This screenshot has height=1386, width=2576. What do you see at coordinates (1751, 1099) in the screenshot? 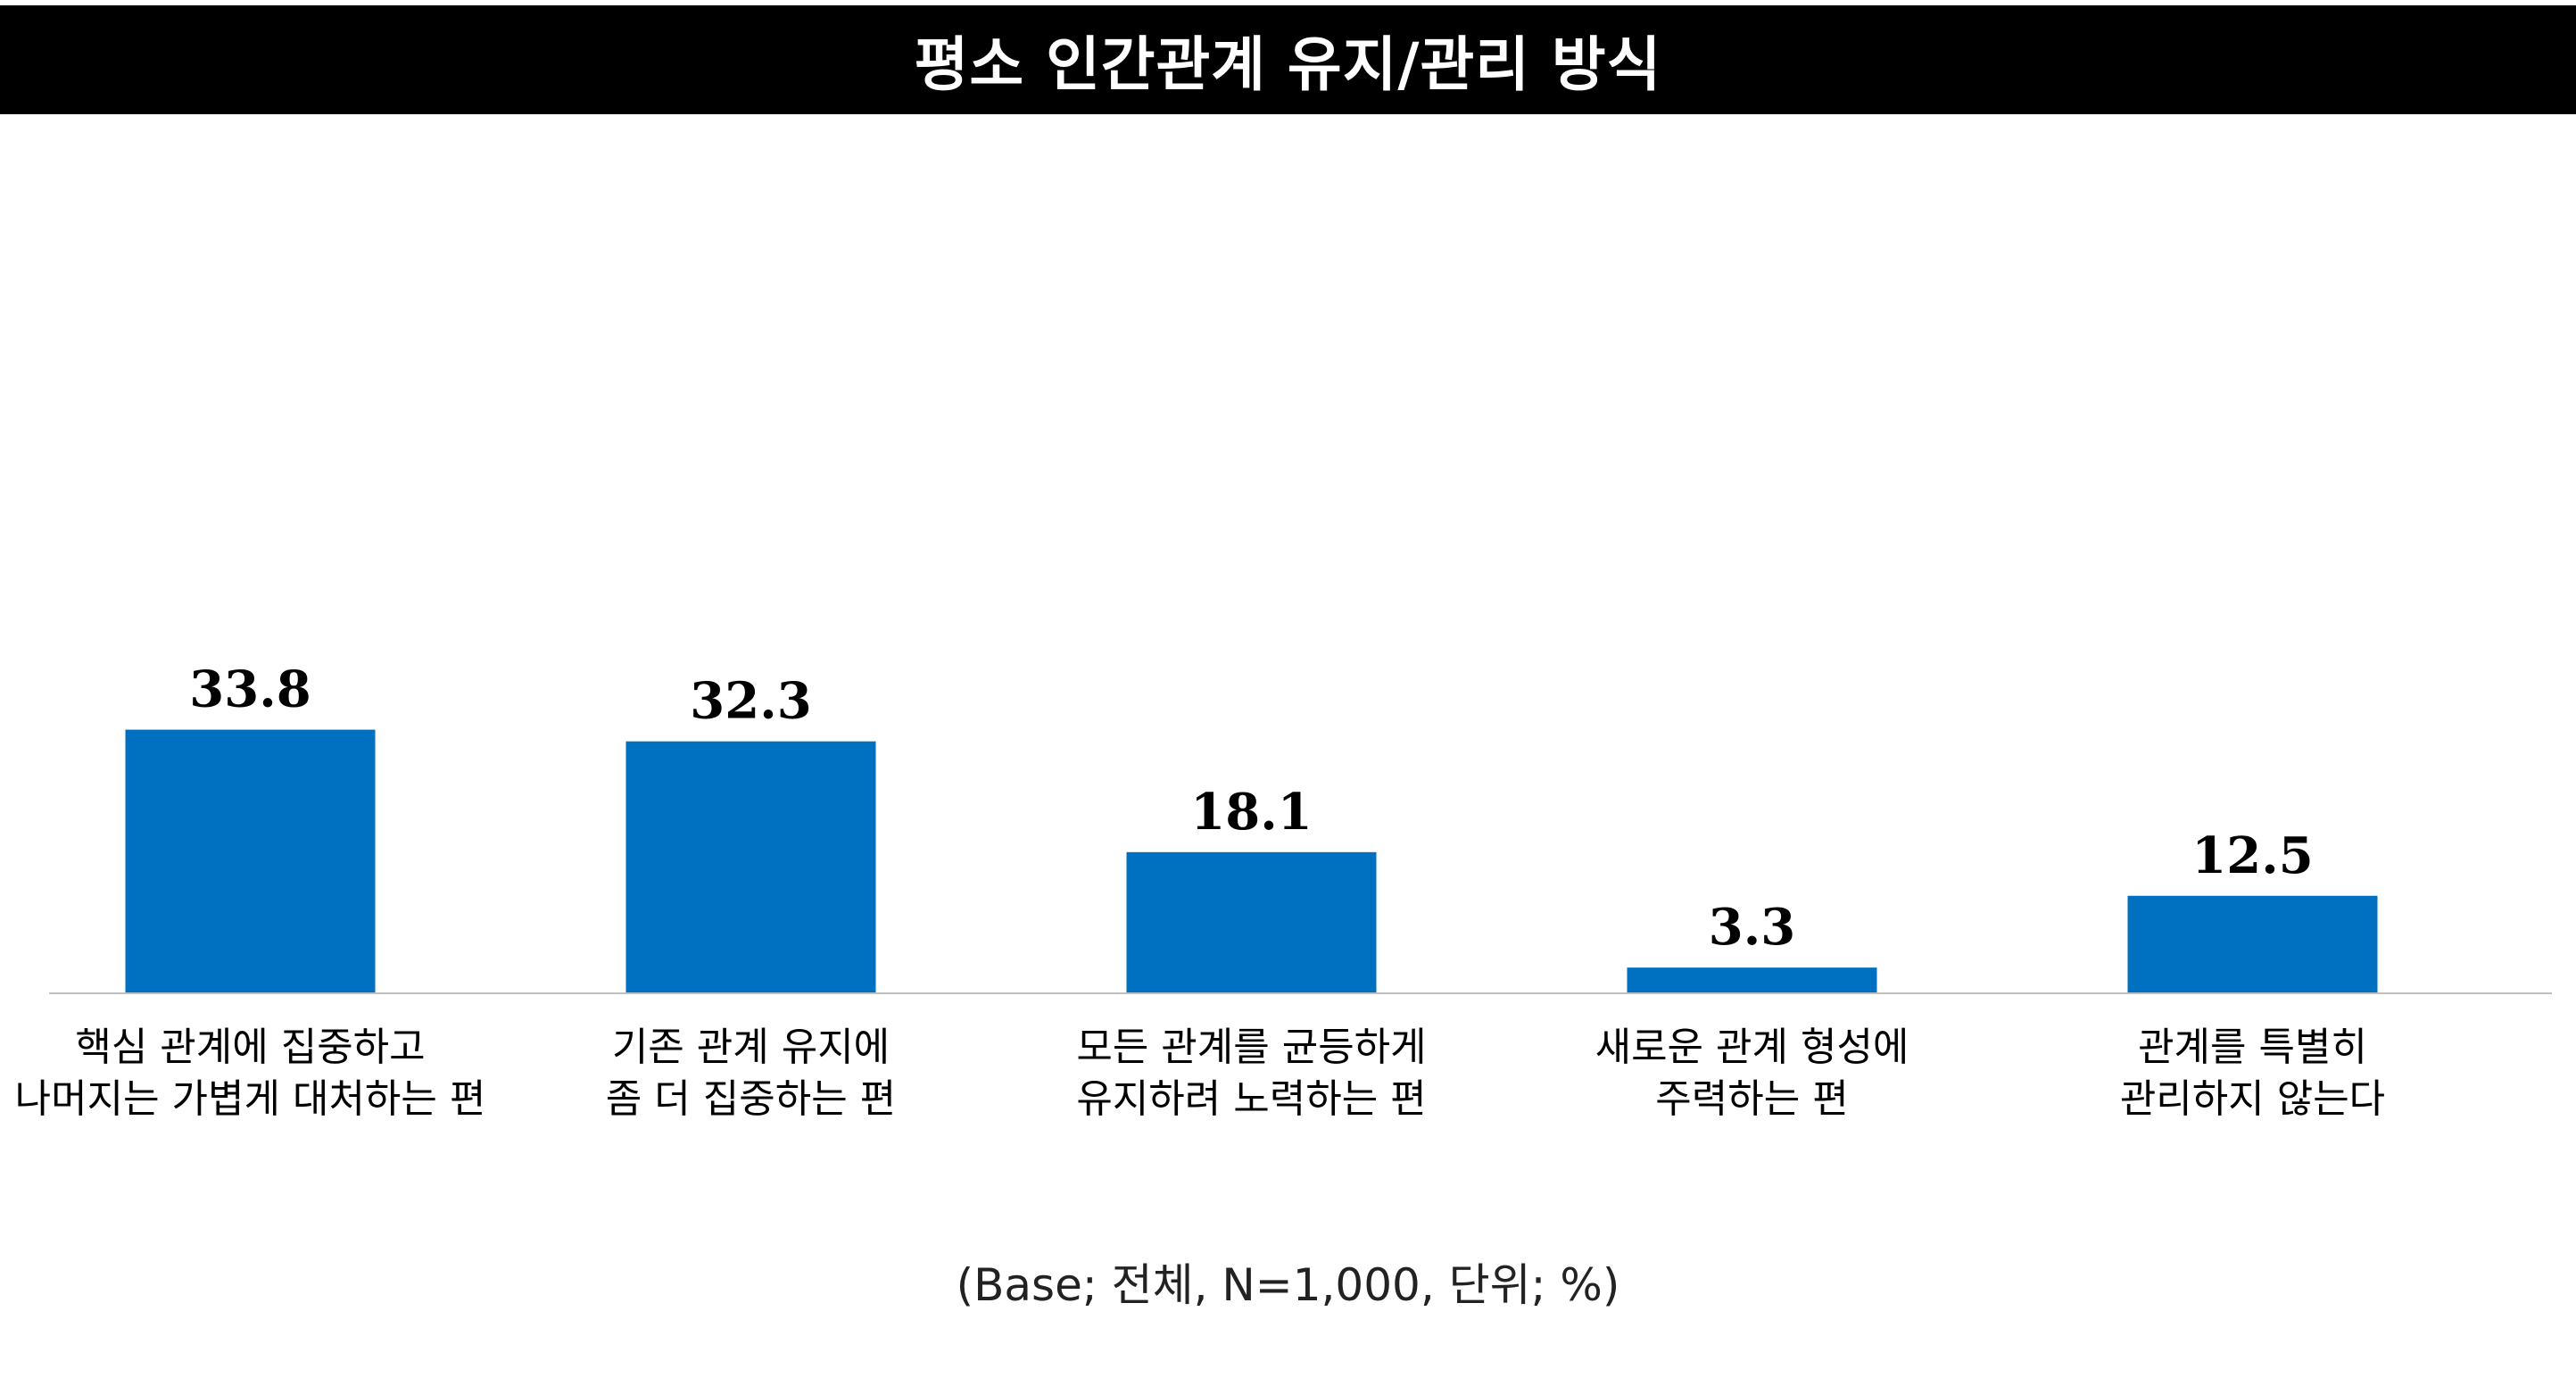
I see `category-label-4-line-2: 주력하는 편` at bounding box center [1751, 1099].